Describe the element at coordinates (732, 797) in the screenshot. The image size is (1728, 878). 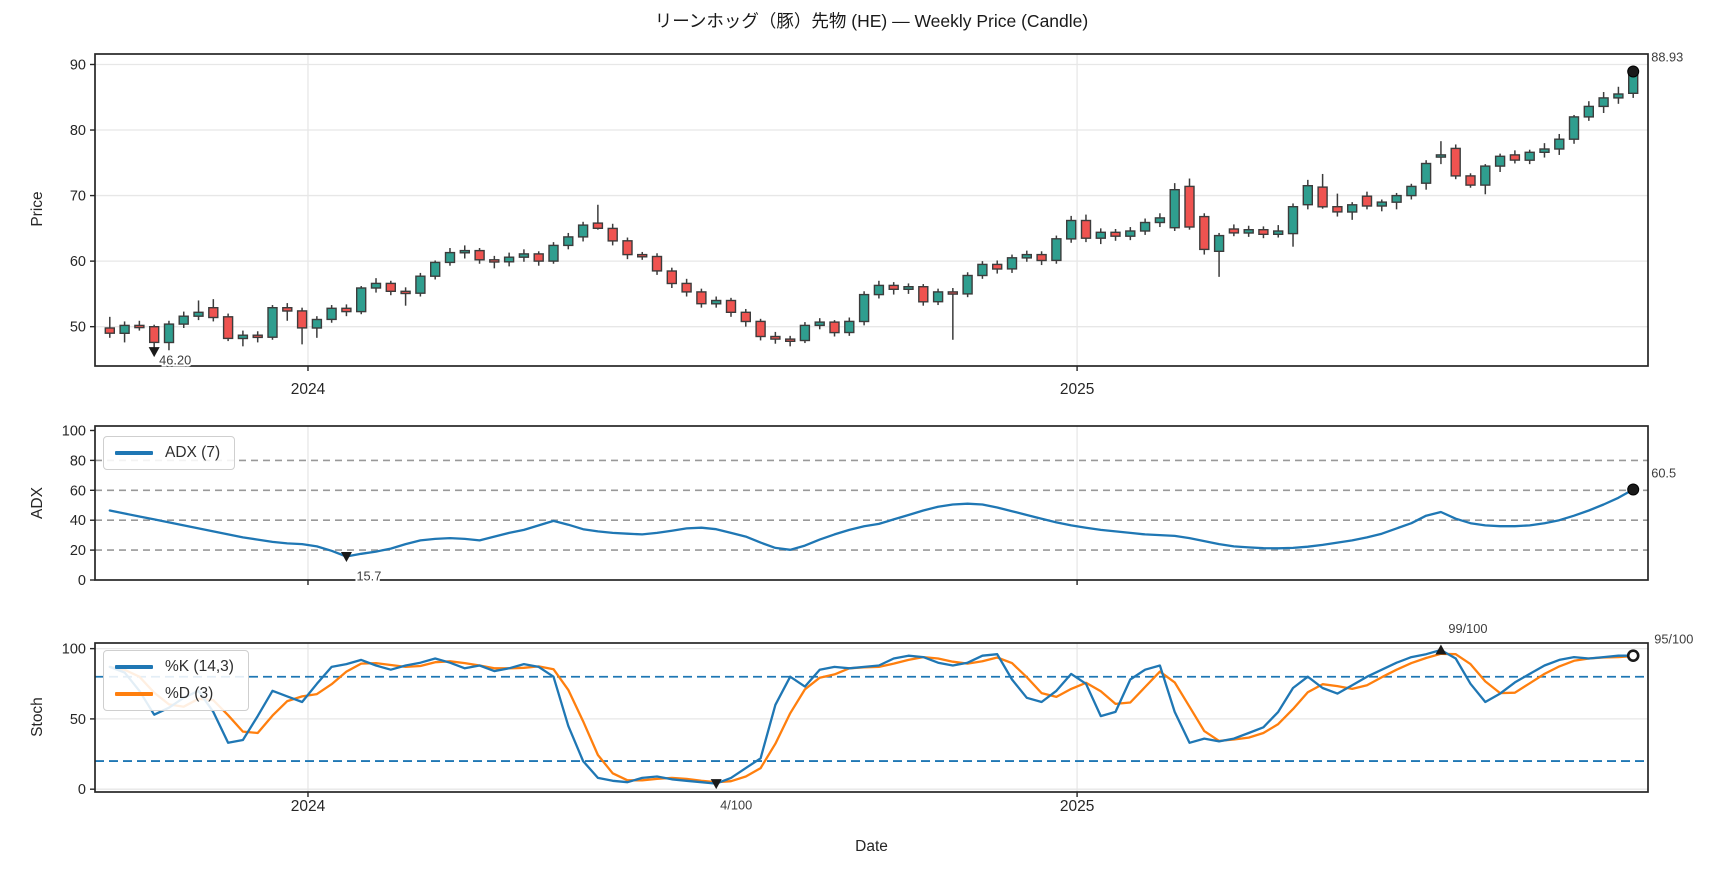
I see `stoch-min-annotation: 4/100` at that location.